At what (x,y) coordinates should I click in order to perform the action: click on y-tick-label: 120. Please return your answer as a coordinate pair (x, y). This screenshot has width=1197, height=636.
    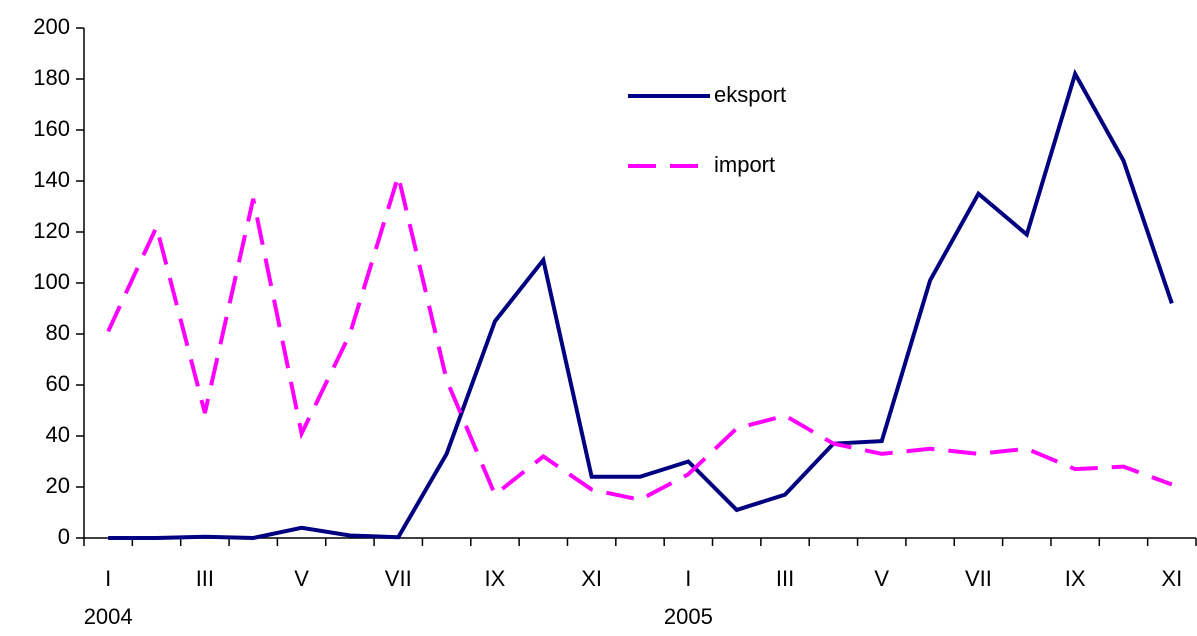
    Looking at the image, I should click on (51, 230).